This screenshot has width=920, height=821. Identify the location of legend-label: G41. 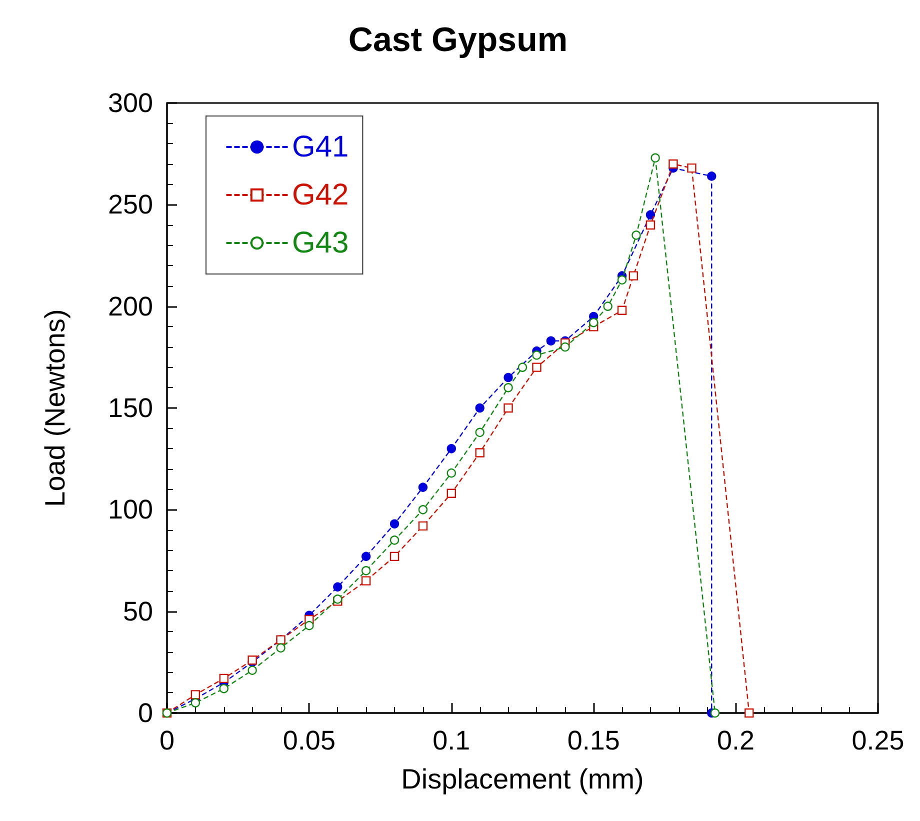
(320, 147).